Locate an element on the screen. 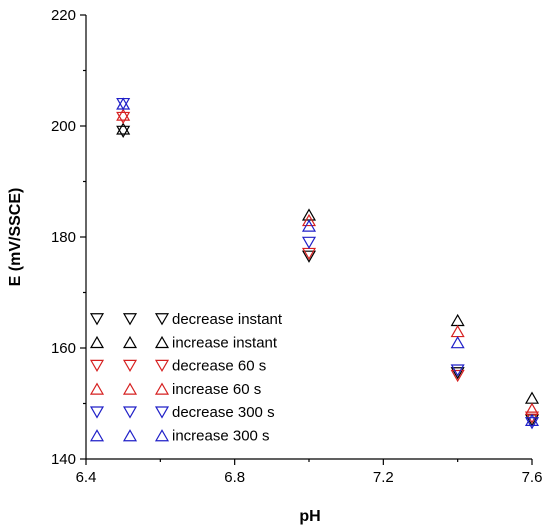  y-tick-label: 180 is located at coordinates (63, 237).